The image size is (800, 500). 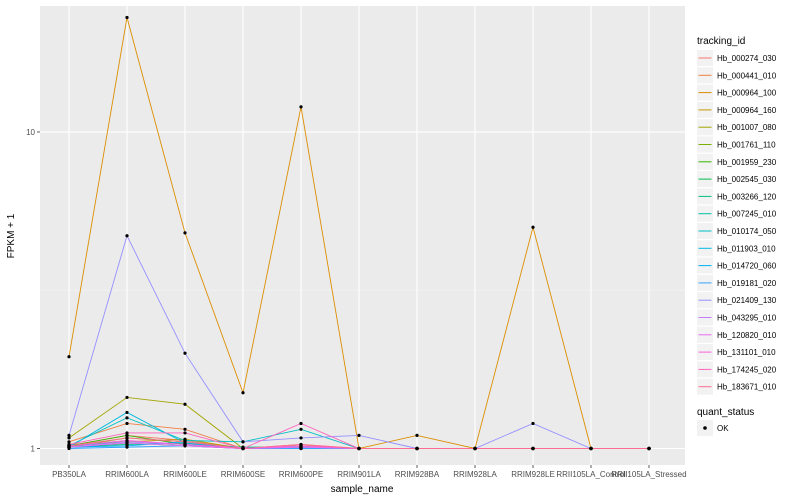 I want to click on x-tick-label: RRIM600SE, so click(x=243, y=474).